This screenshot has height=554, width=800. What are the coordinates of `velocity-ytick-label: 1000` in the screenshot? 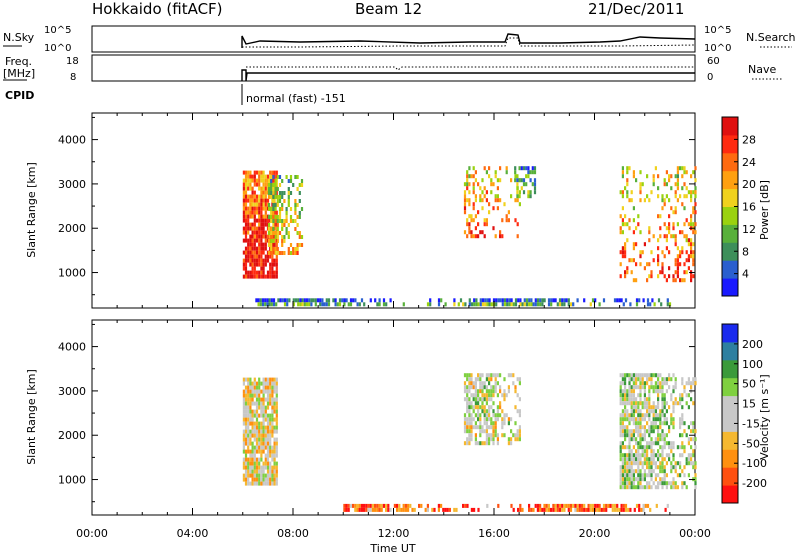 It's located at (72, 480).